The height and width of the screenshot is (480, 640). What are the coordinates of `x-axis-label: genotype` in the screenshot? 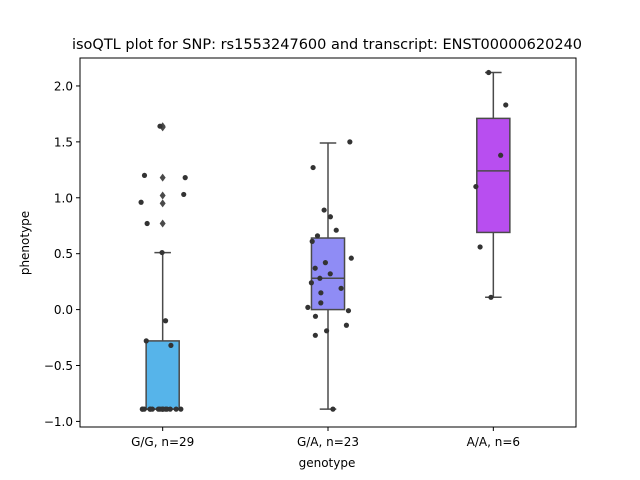 It's located at (327, 463).